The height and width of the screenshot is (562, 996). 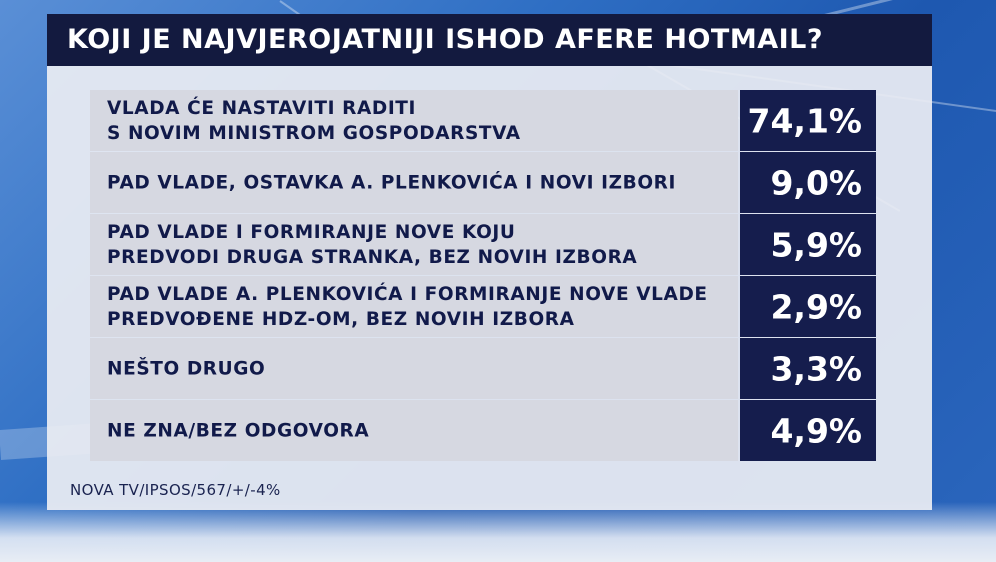 What do you see at coordinates (816, 430) in the screenshot?
I see `row-value: 4,9%` at bounding box center [816, 430].